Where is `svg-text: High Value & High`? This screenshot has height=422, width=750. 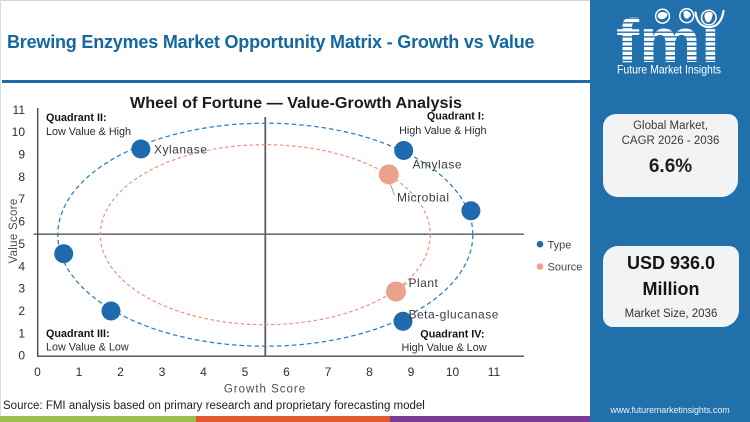 svg-text: High Value & High is located at coordinates (442, 131).